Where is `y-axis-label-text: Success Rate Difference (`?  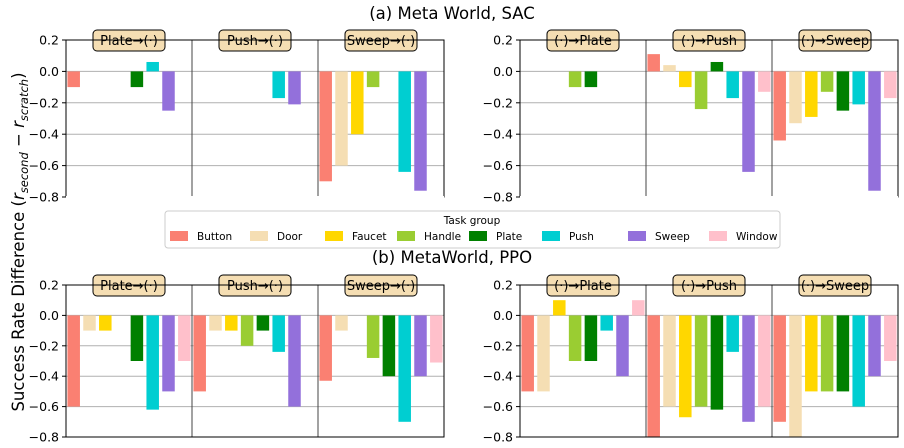
y-axis-label-text: Success Rate Difference ( is located at coordinates (18, 306).